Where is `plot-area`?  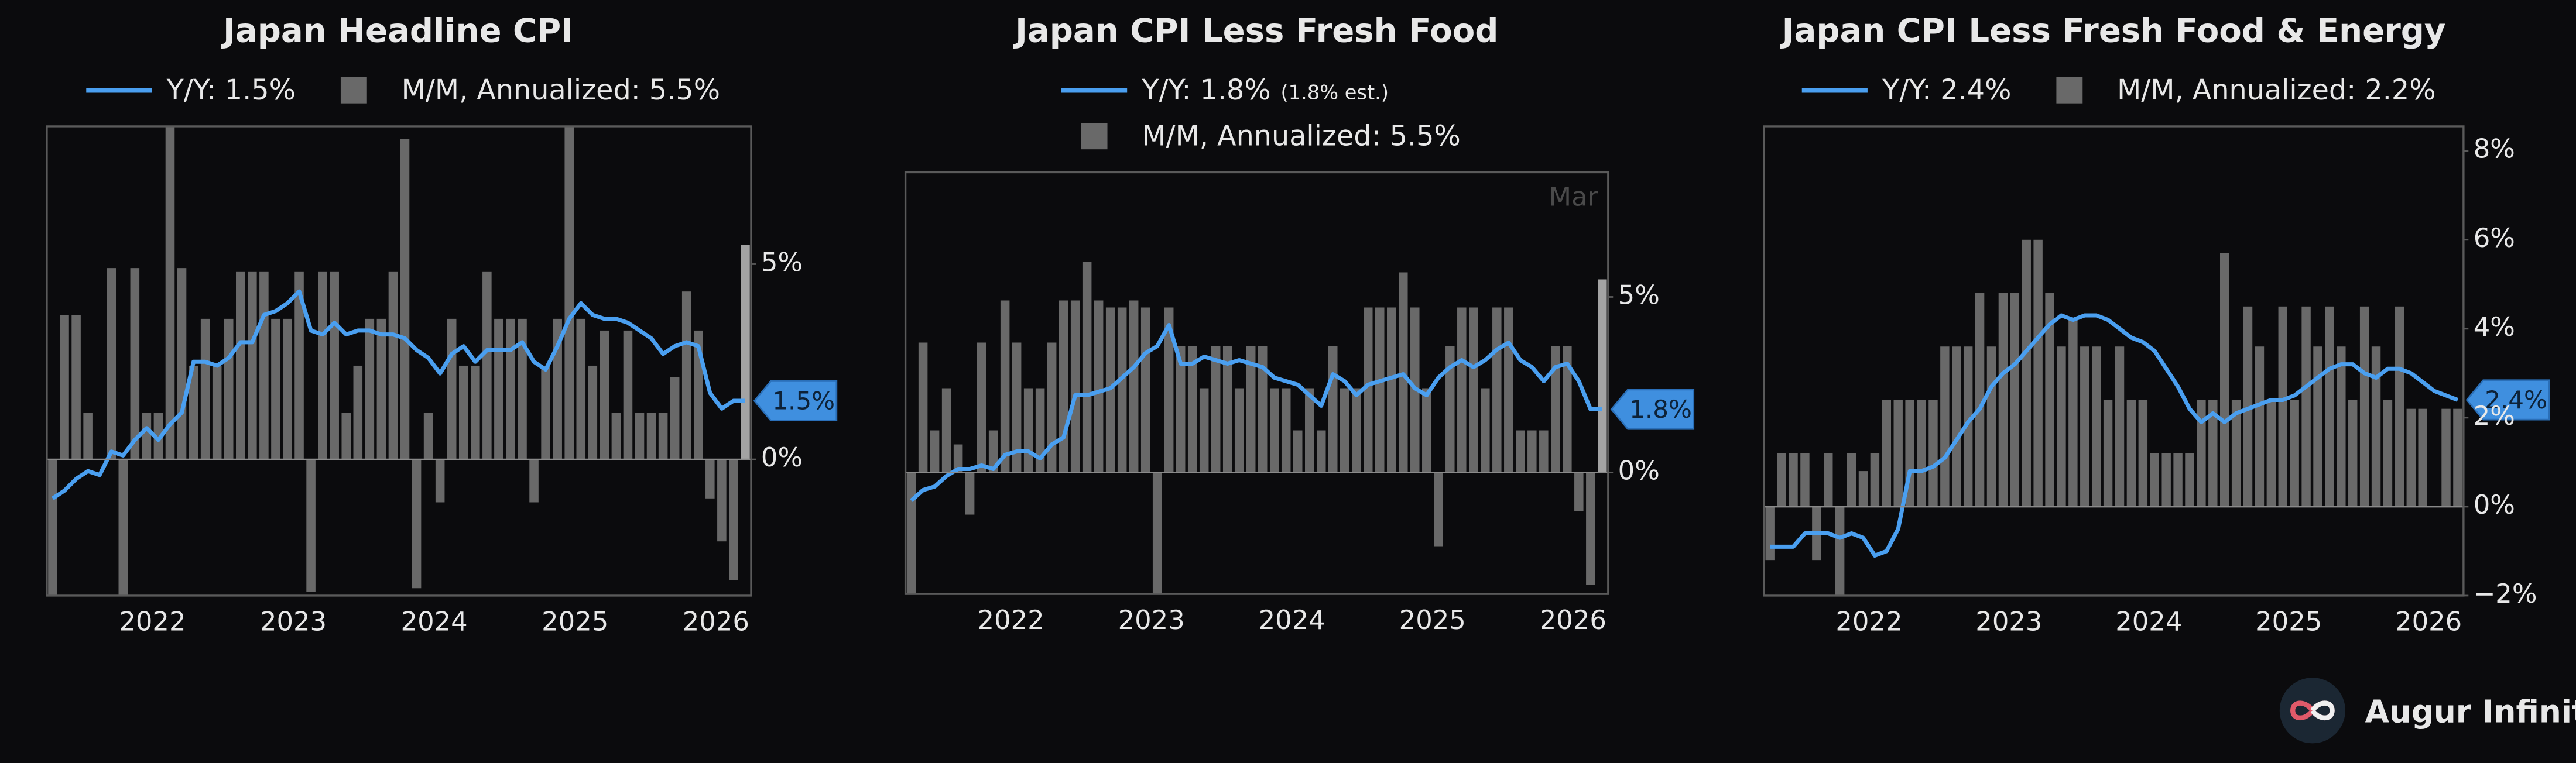
plot-area is located at coordinates (2113, 417).